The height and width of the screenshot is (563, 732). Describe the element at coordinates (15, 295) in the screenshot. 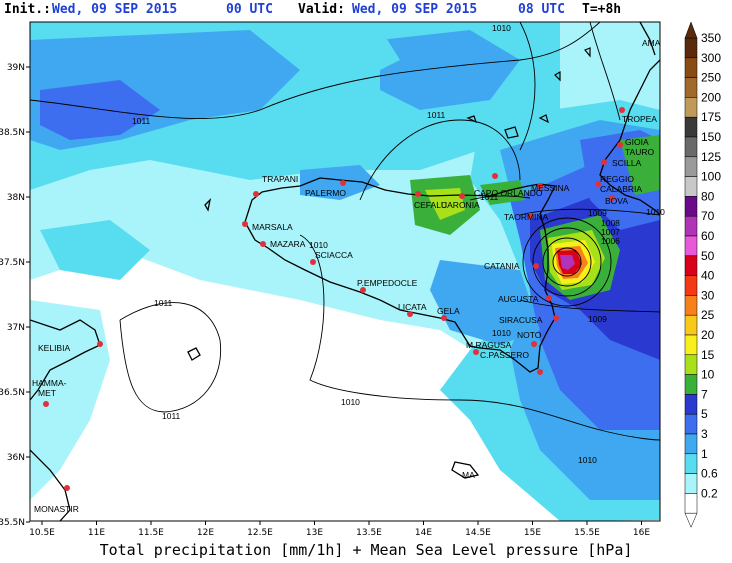

I see `latitude-axis: 39N 38.5N 38N 37.5N 37N 36.5N 36N 35.5N` at that location.